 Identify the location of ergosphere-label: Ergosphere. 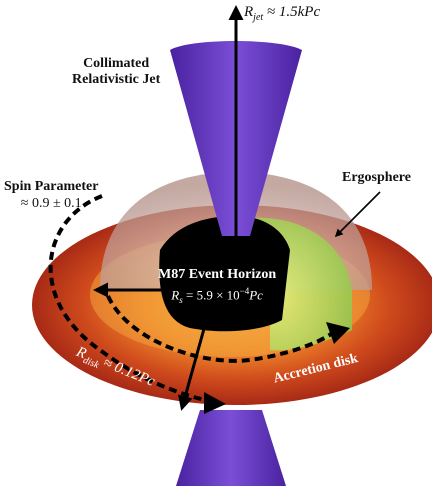
(376, 177).